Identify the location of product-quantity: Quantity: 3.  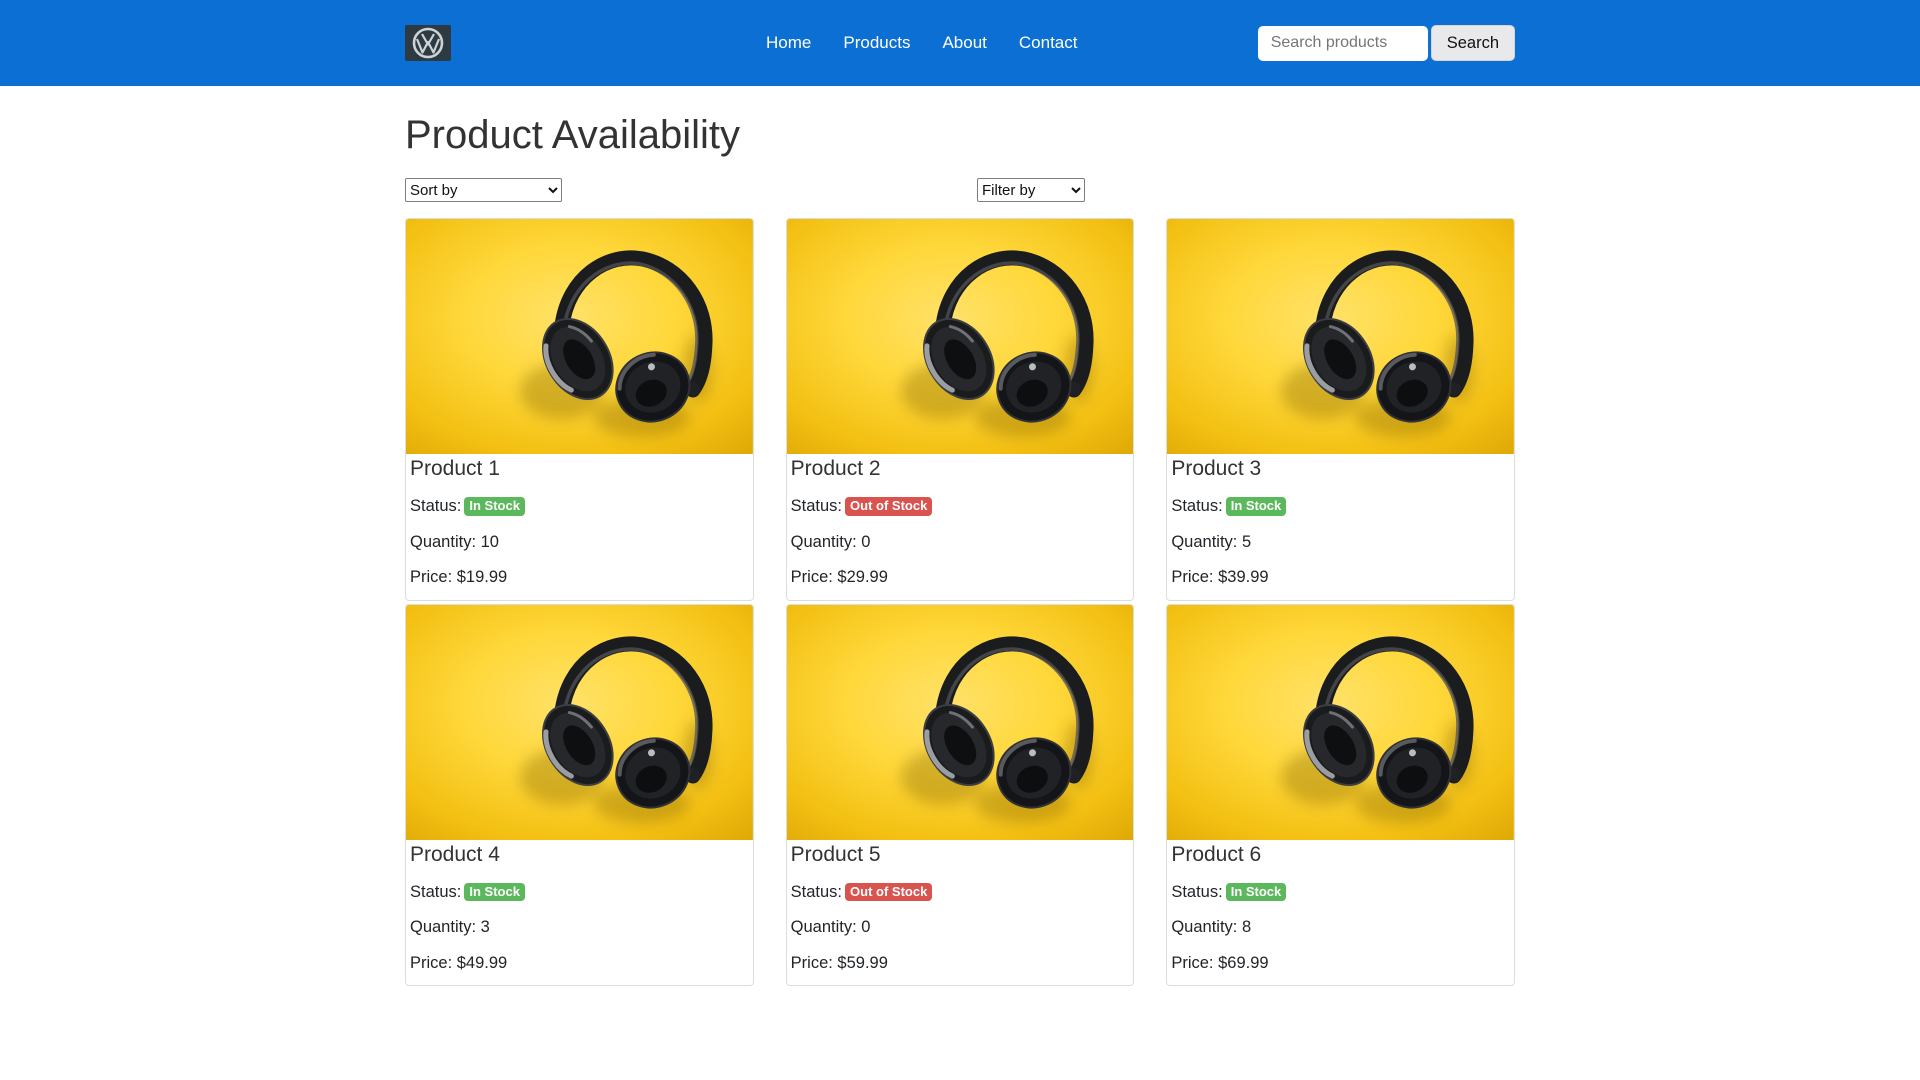
(450, 927).